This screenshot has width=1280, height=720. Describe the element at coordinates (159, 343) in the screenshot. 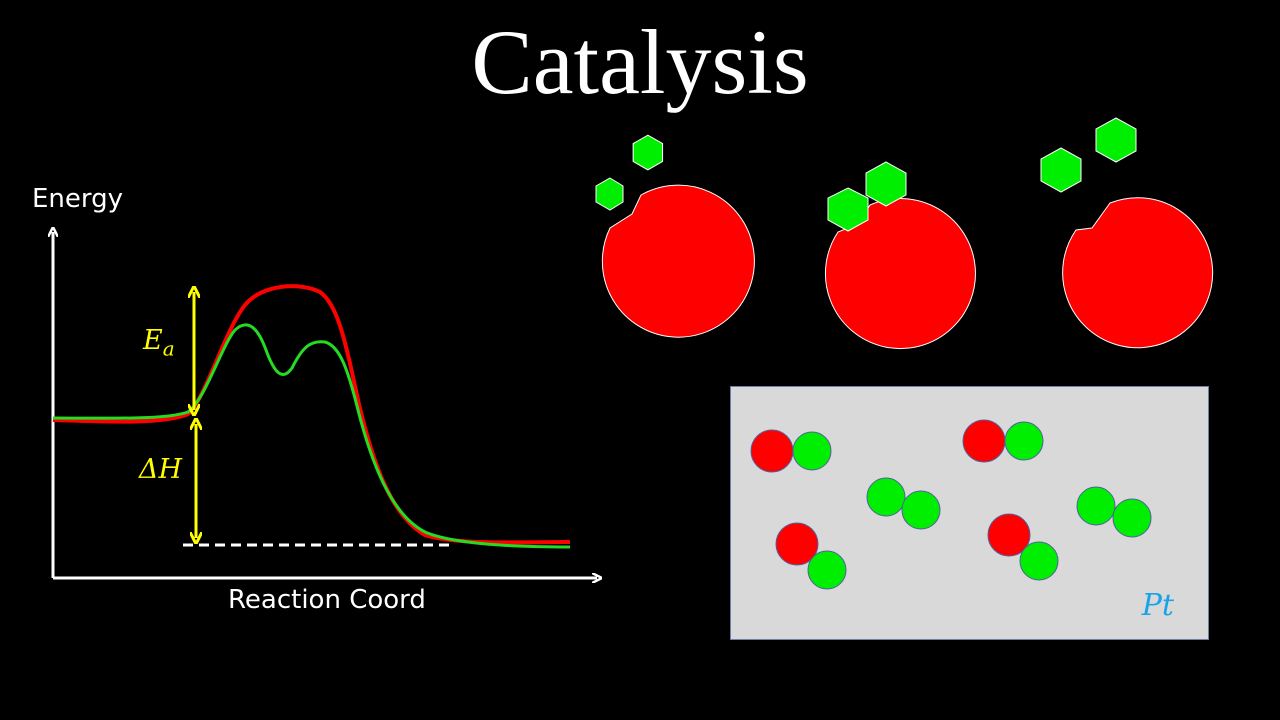

I see `activation-energy-label: Ea` at that location.